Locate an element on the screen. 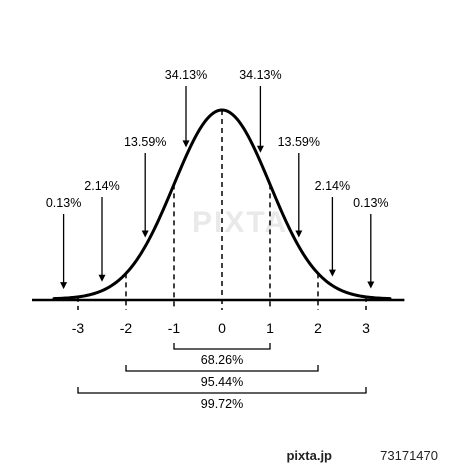 This screenshot has width=450, height=469. x-tick-label: 3 is located at coordinates (366, 328).